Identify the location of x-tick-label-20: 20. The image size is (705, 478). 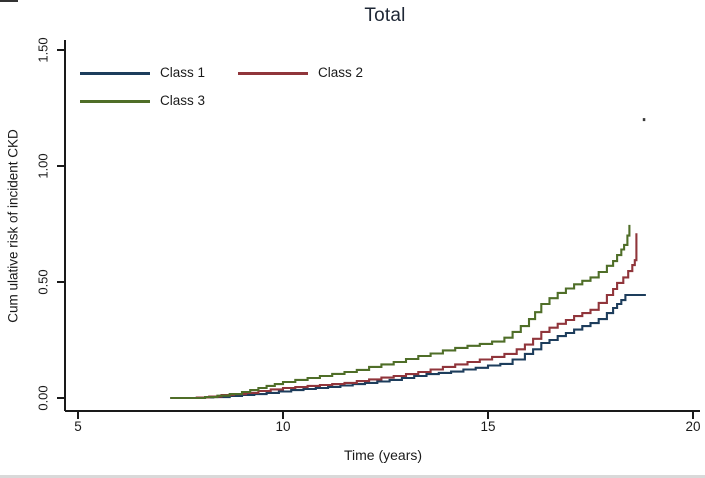
(693, 426).